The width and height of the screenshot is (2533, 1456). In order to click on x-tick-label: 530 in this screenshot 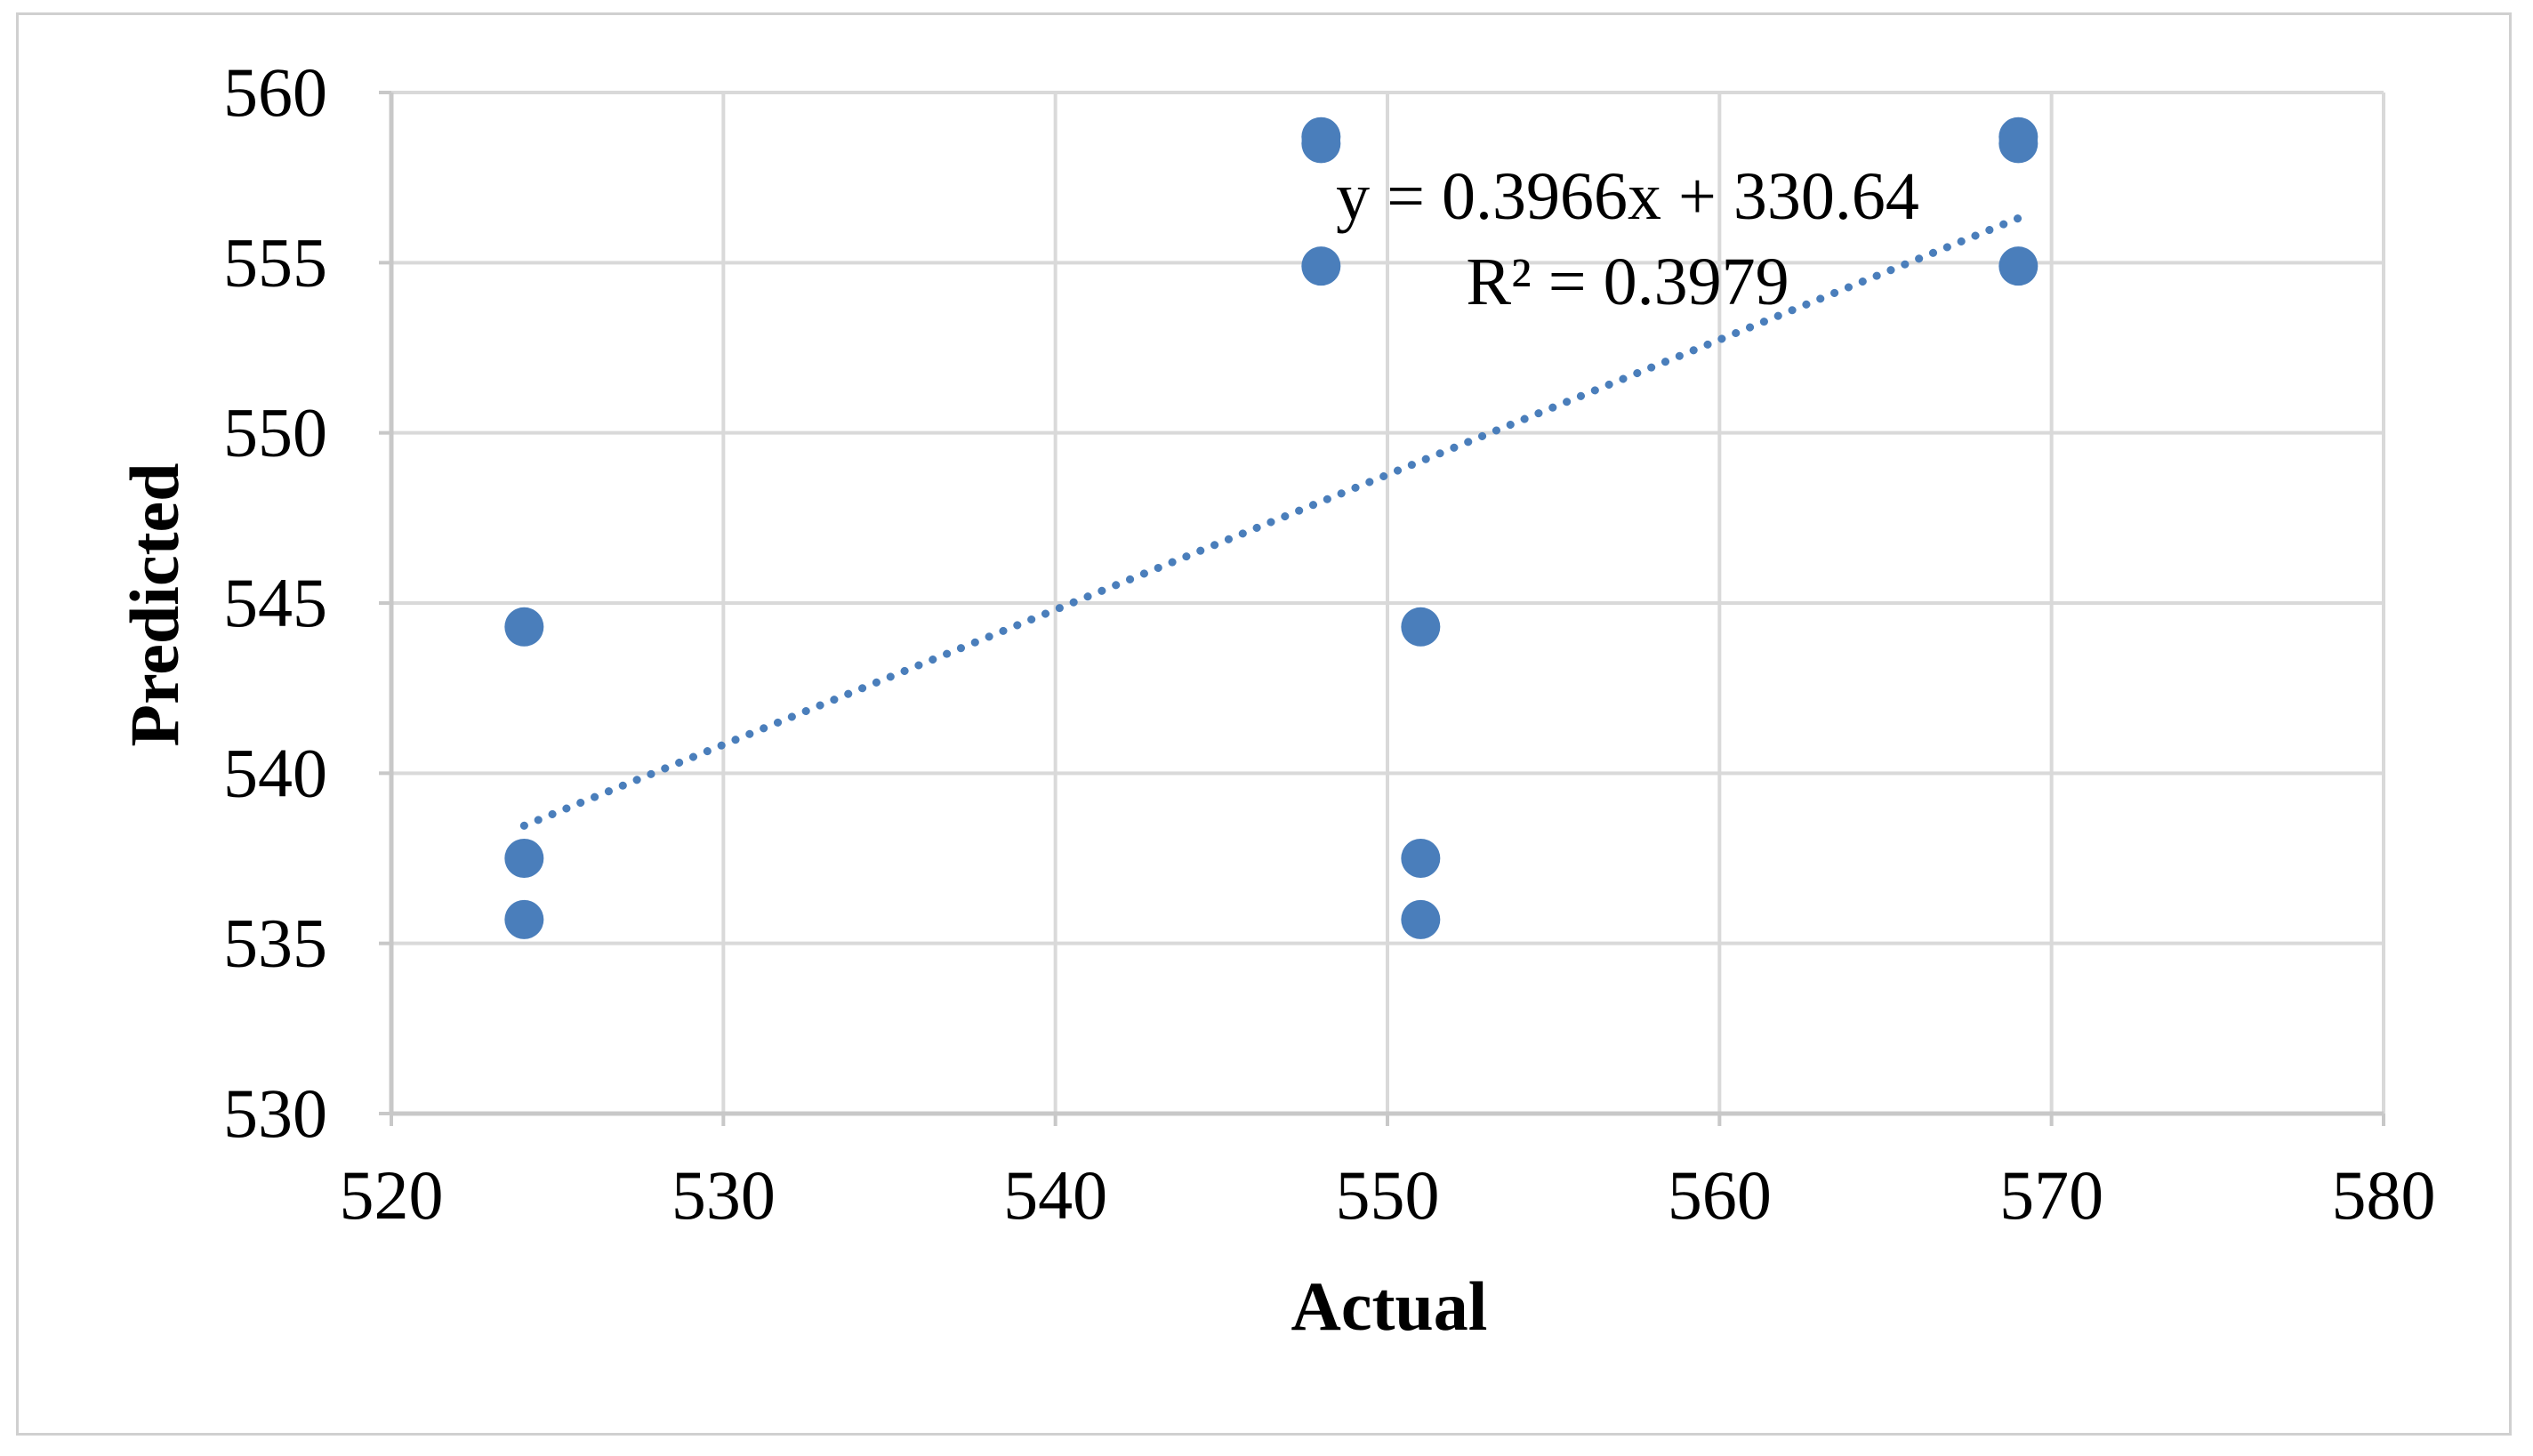, I will do `click(723, 1195)`.